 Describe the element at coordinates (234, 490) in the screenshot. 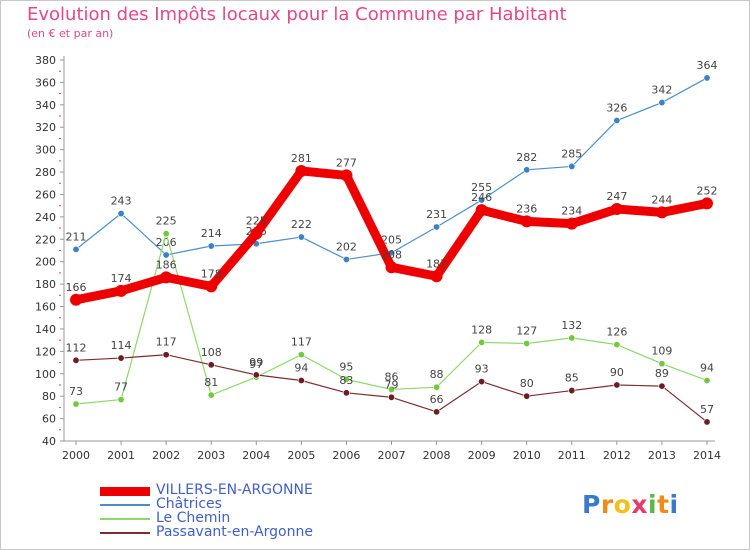

I see `legend-label-villers: VILLERS-EN-ARGONNE` at that location.